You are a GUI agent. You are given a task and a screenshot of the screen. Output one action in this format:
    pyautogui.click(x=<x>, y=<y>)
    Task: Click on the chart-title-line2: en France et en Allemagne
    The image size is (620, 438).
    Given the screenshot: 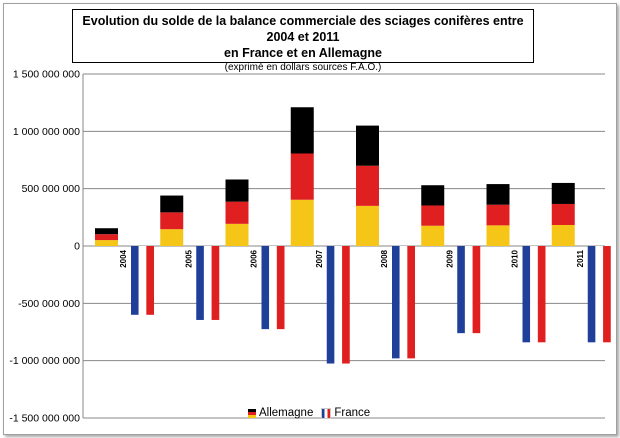 What is the action you would take?
    pyautogui.click(x=303, y=53)
    